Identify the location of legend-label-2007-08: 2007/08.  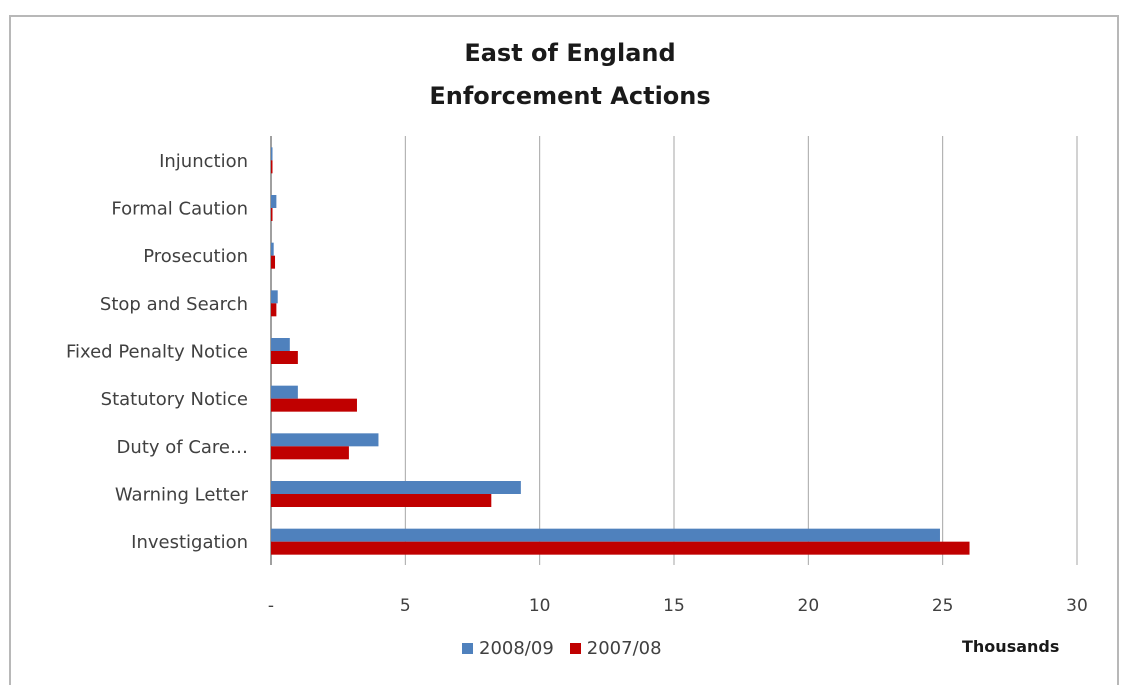
(624, 648).